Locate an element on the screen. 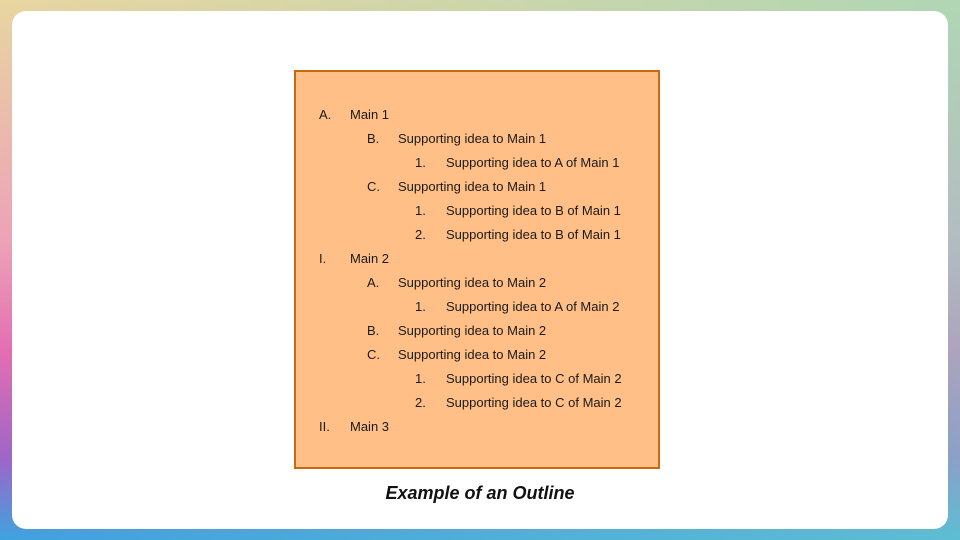  outline-item-text: Main 1 is located at coordinates (370, 114).